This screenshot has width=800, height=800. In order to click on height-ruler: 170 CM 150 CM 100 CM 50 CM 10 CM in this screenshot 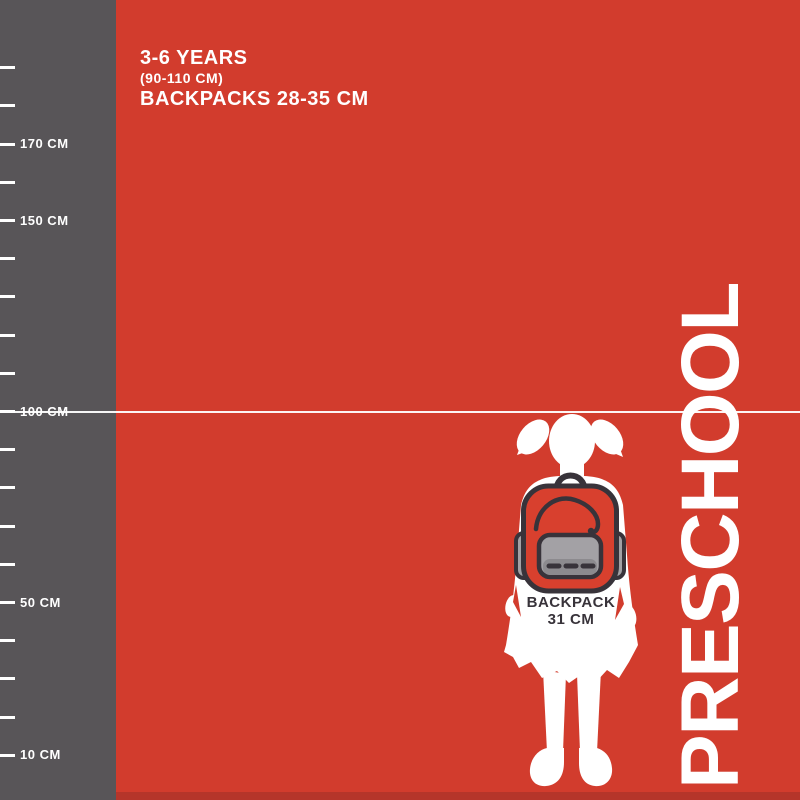, I will do `click(58, 400)`.